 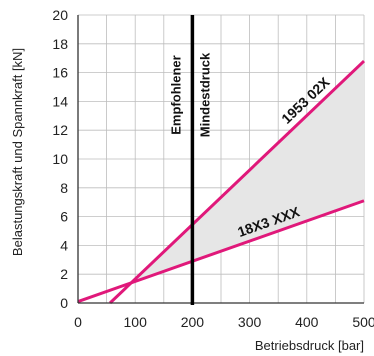 What do you see at coordinates (136, 322) in the screenshot?
I see `x-tick-label: 100` at bounding box center [136, 322].